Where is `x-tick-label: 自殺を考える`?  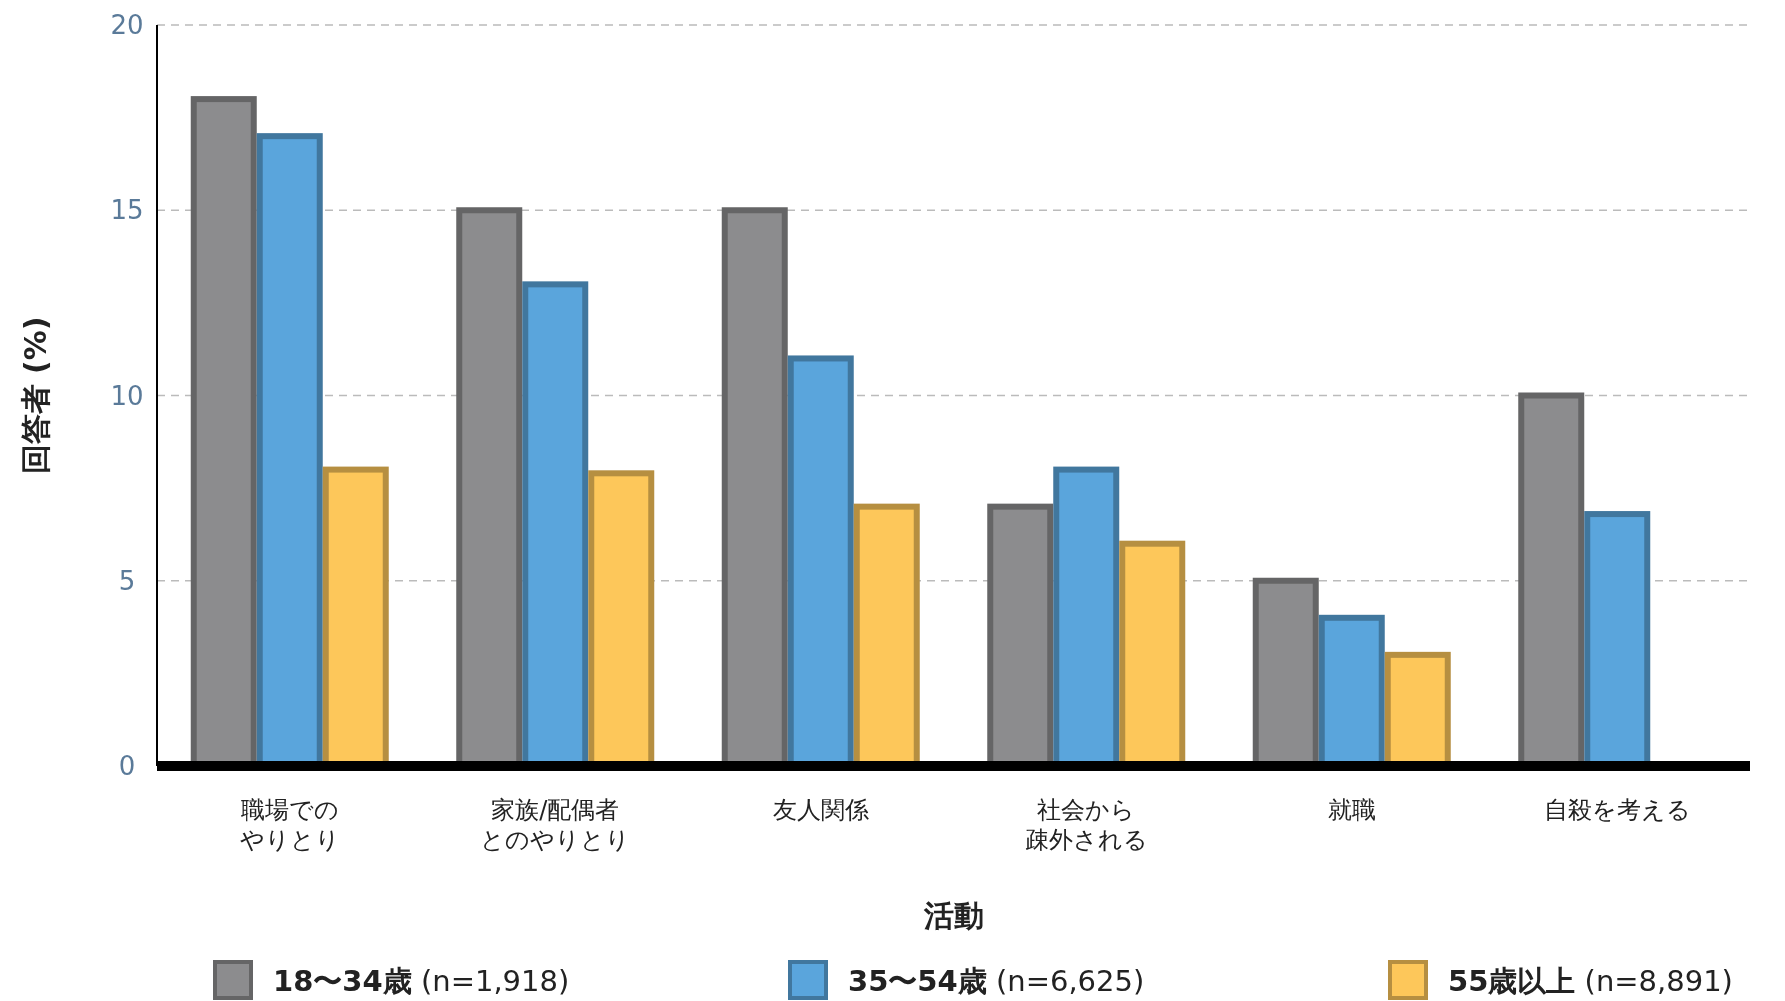 x-tick-label: 自殺を考える is located at coordinates (1617, 810).